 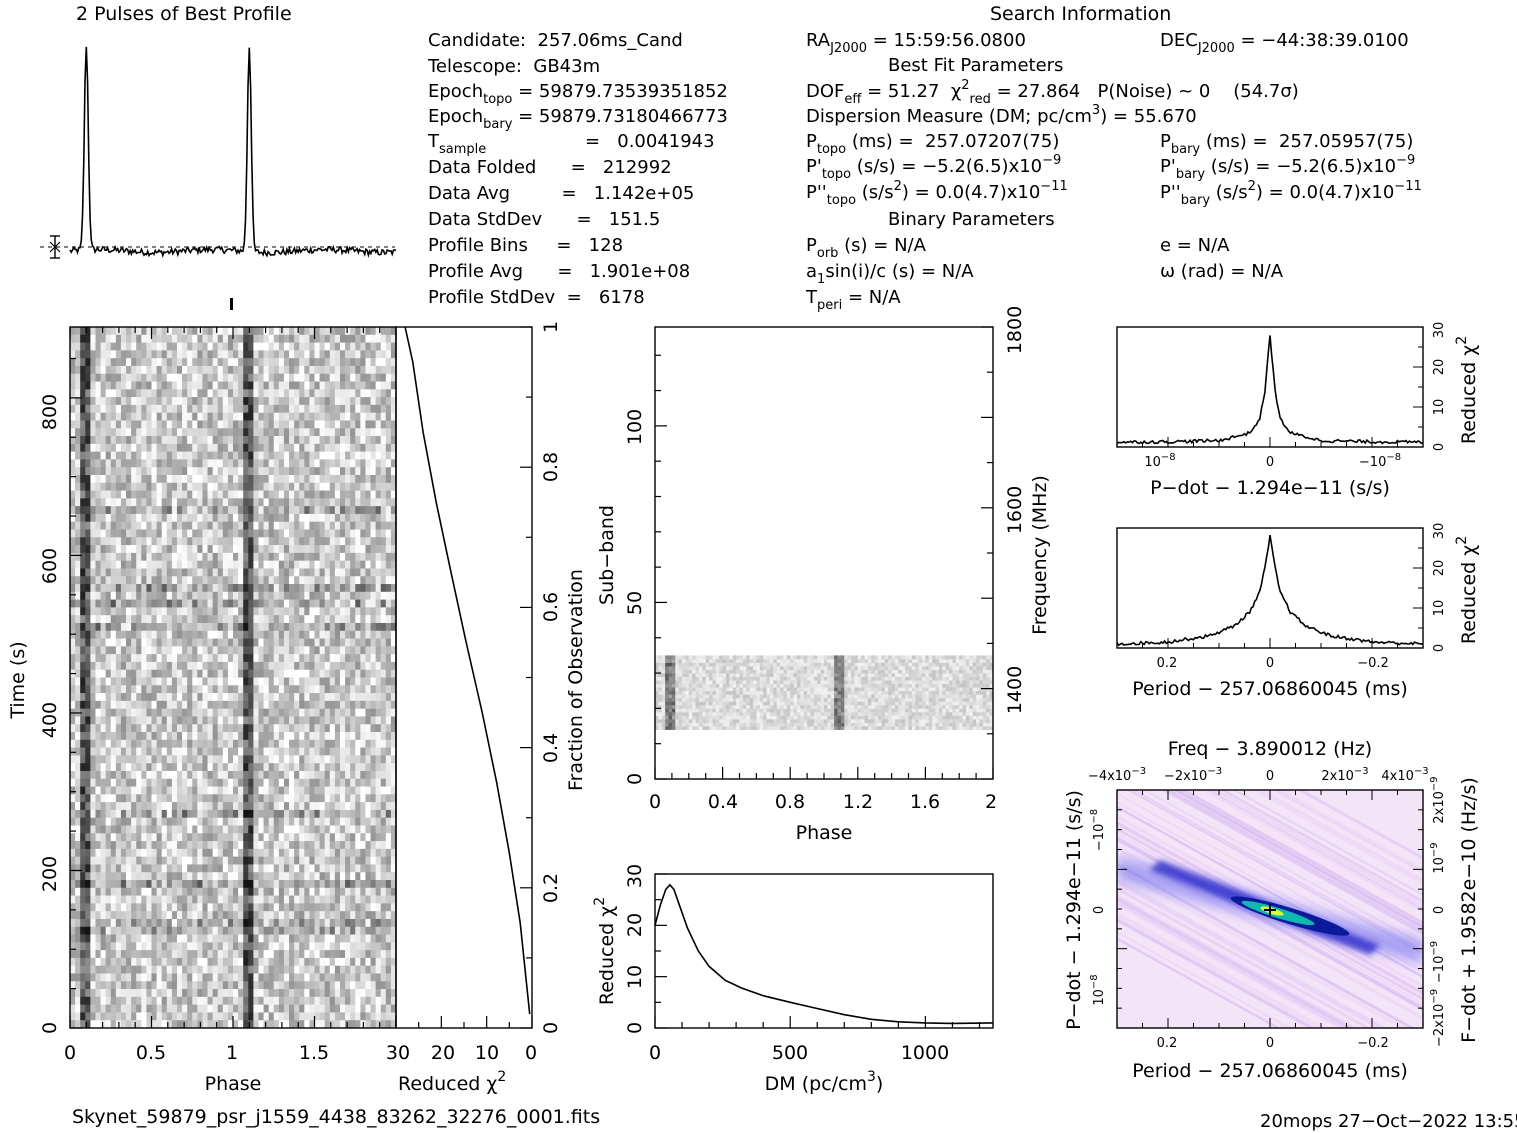 I want to click on error-bar, so click(x=55, y=247).